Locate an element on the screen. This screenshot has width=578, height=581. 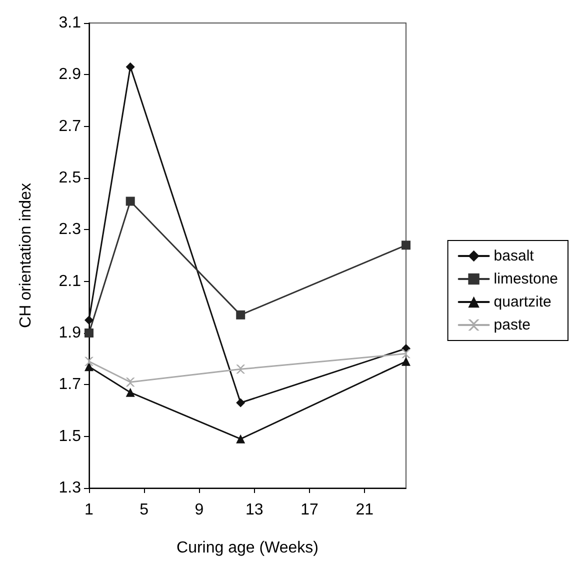
y-tick-label: 2.5 is located at coordinates (70, 178).